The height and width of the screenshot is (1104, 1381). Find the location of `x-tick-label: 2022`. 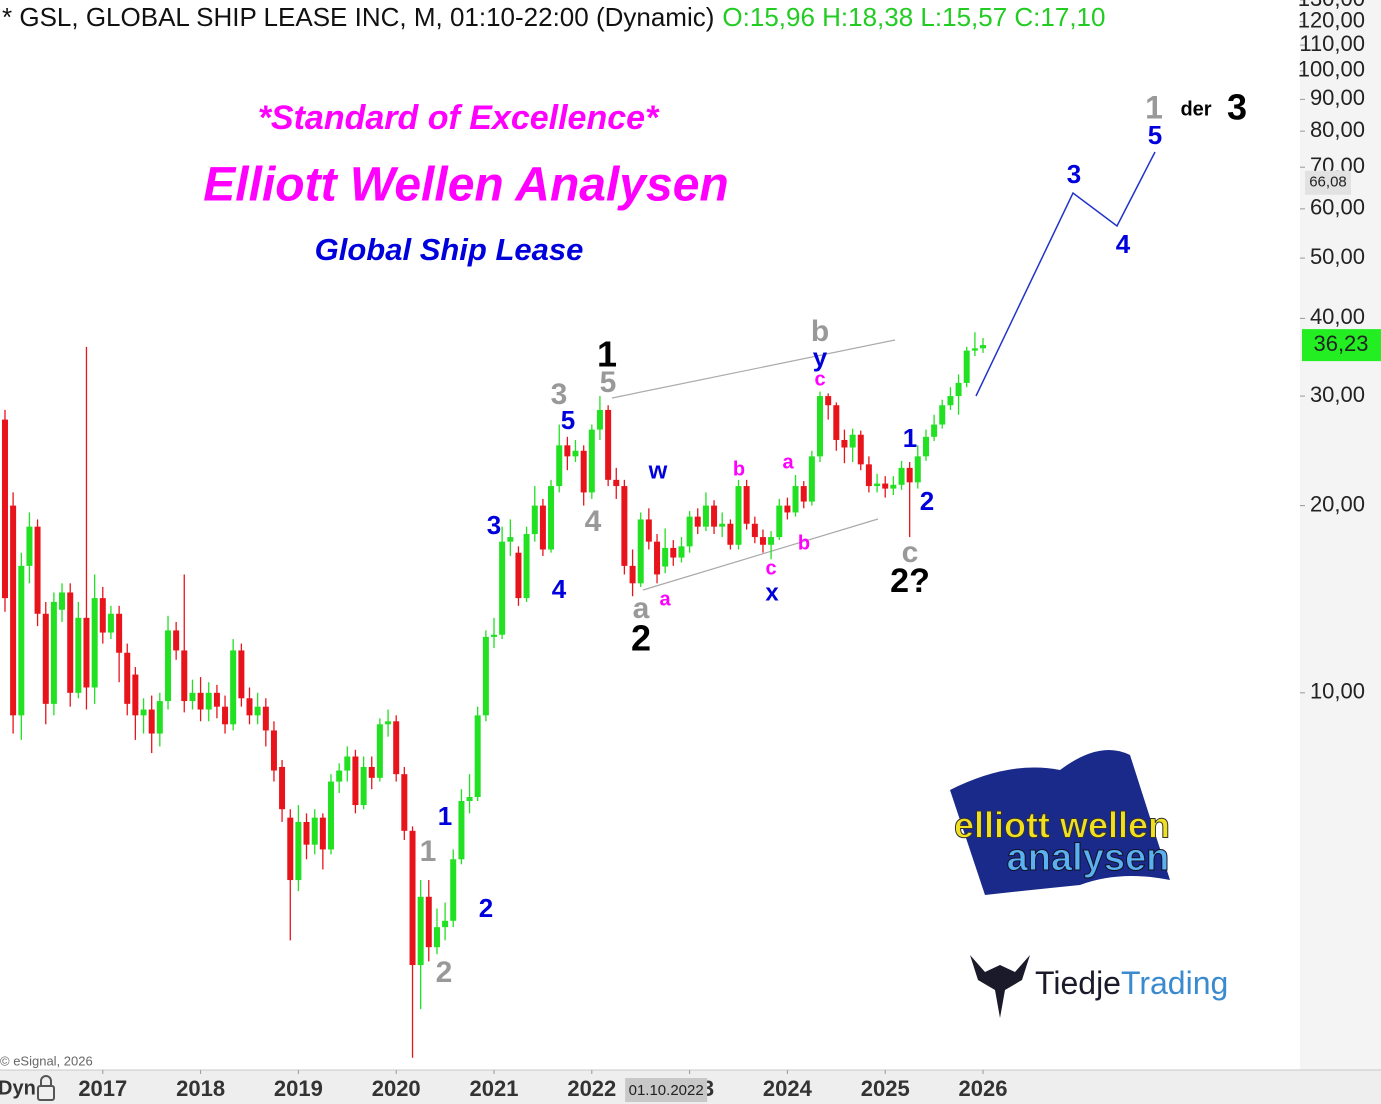

x-tick-label: 2022 is located at coordinates (591, 1088).